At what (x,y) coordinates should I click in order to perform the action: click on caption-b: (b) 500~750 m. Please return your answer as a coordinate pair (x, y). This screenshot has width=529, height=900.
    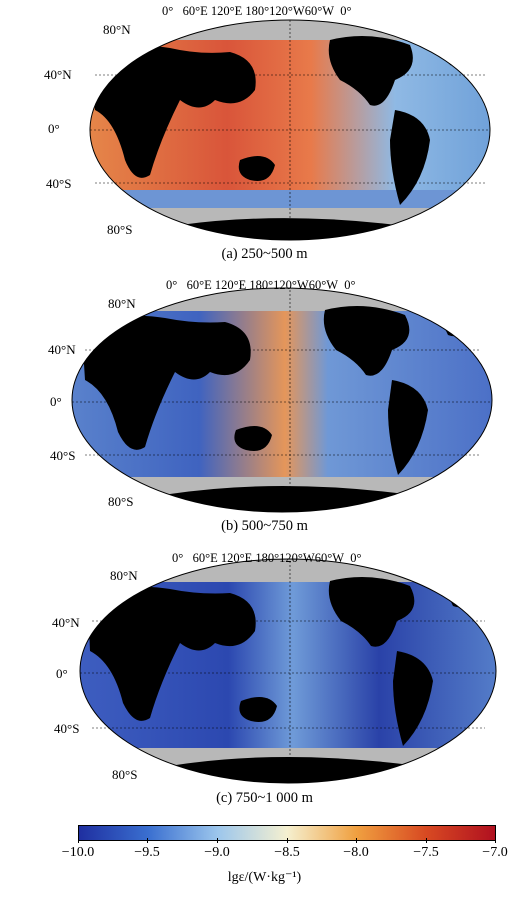
    Looking at the image, I should click on (264, 526).